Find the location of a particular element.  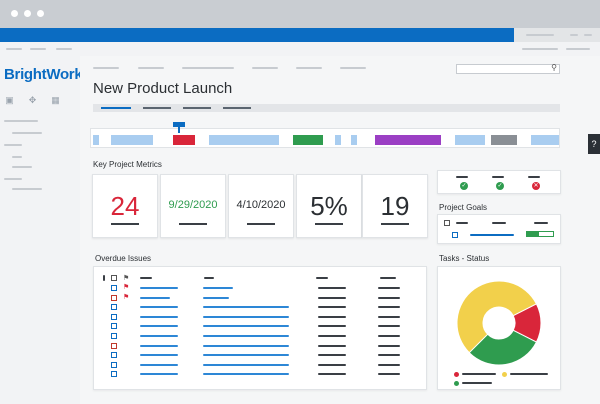

metric-card: 4/10/2020 is located at coordinates (261, 206).